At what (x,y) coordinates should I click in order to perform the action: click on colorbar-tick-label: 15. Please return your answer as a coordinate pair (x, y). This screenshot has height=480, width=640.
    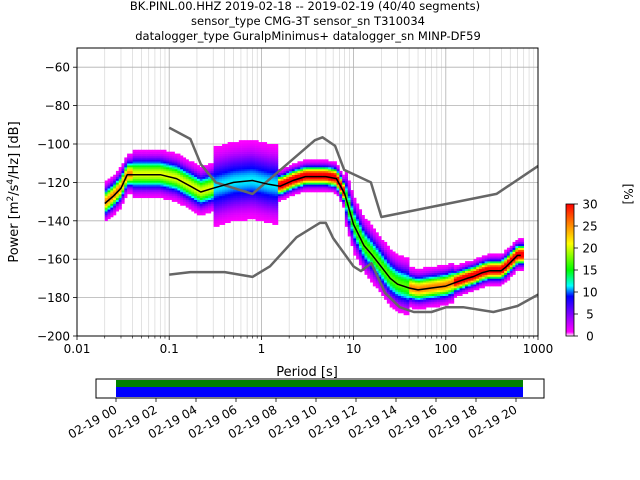
    Looking at the image, I should click on (589, 271).